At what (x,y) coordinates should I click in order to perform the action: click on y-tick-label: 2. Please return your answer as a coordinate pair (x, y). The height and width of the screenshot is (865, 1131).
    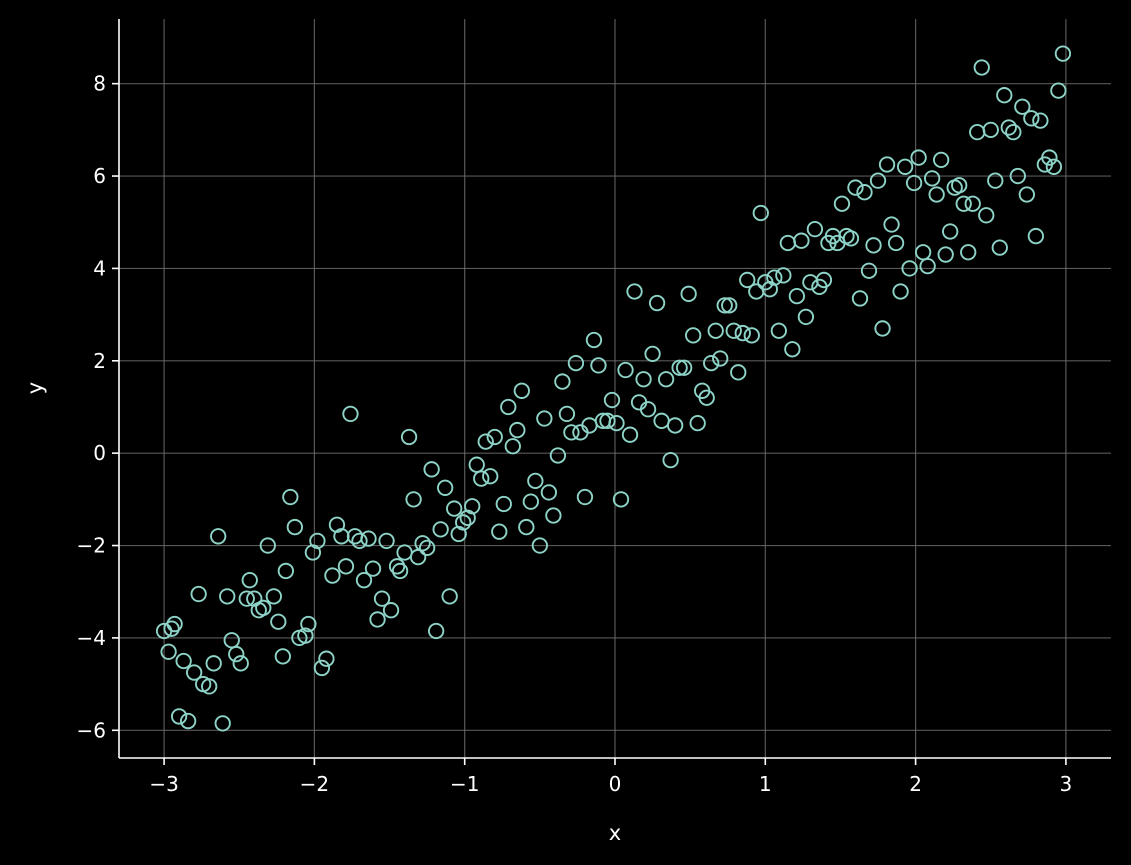
    Looking at the image, I should click on (99, 361).